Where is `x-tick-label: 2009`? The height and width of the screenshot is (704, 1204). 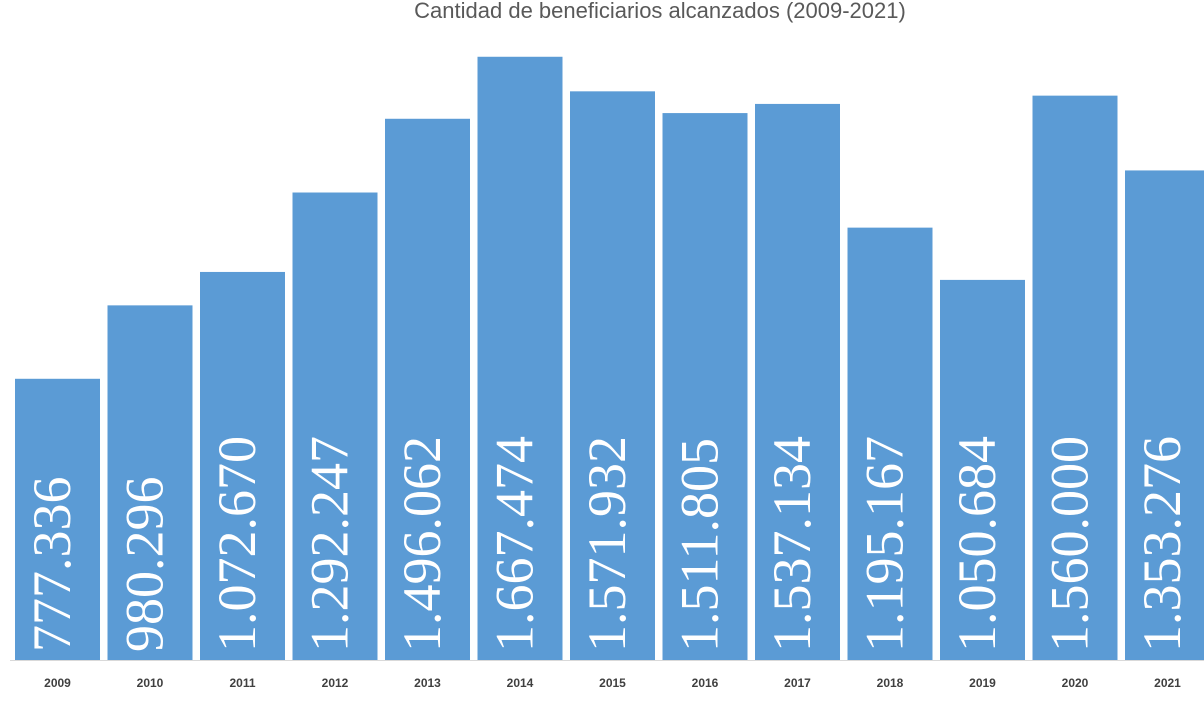 x-tick-label: 2009 is located at coordinates (57, 683).